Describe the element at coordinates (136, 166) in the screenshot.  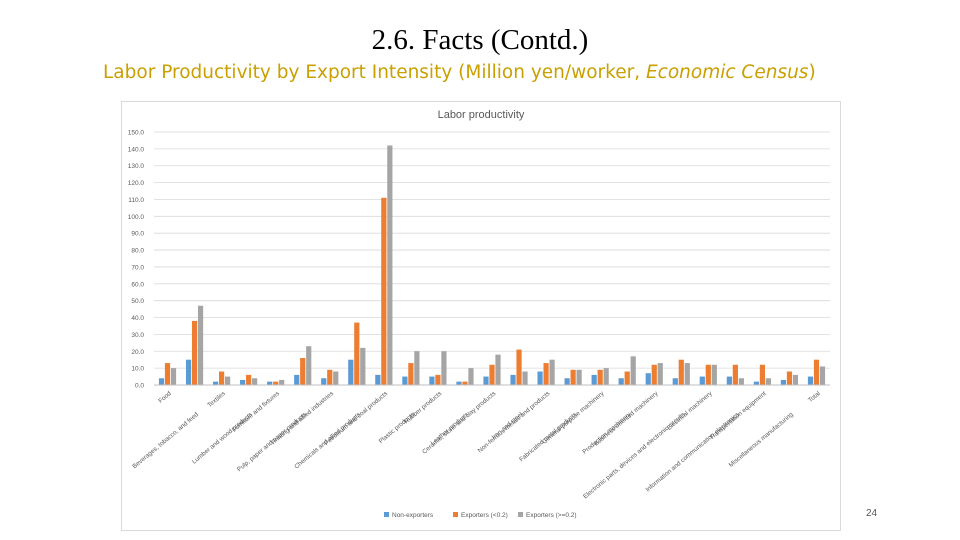
I see `y-tick-label: 130.0` at that location.